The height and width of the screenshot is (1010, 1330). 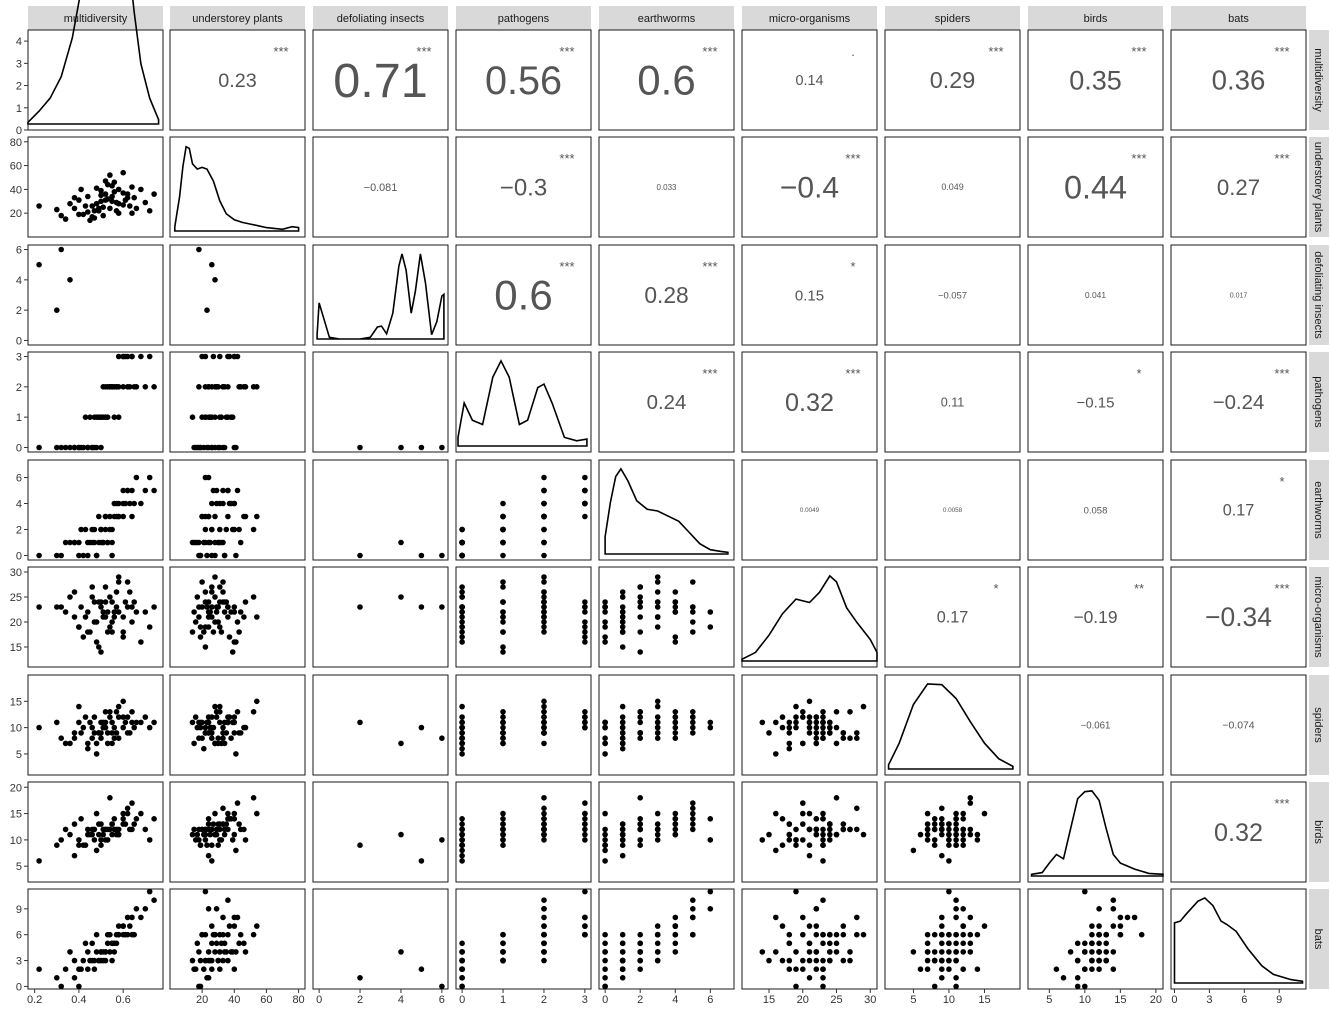 What do you see at coordinates (1139, 588) in the screenshot?
I see `significance-stars: **` at bounding box center [1139, 588].